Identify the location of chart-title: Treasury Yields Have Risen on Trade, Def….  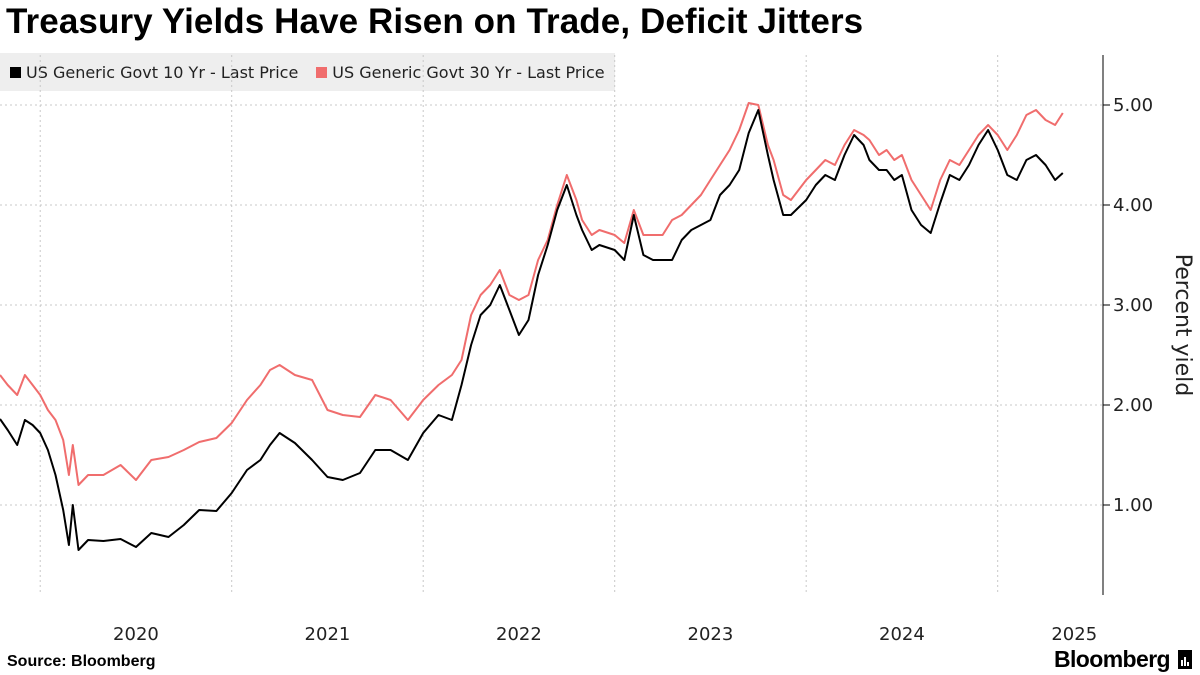
(435, 21).